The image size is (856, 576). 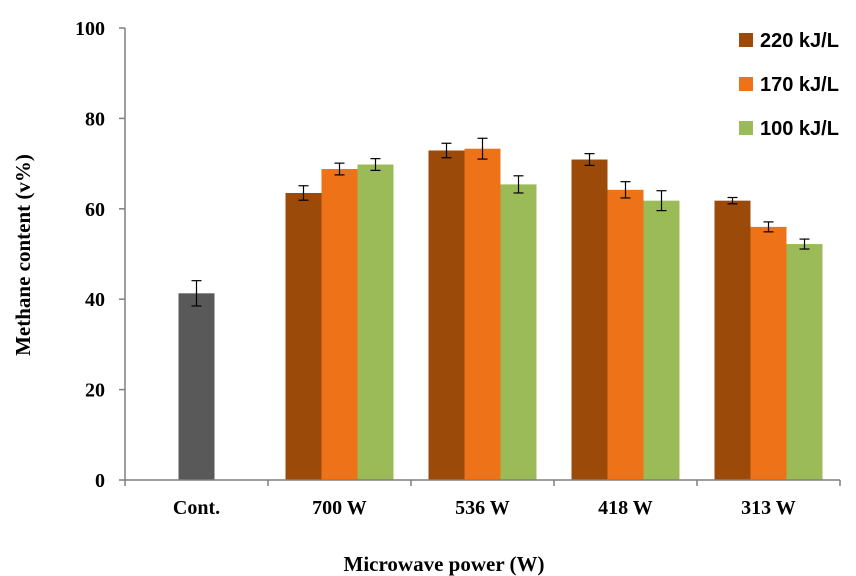 I want to click on x-tick-labels: Cont. 700 W 536 W 418 W 313 W, so click(x=482, y=499).